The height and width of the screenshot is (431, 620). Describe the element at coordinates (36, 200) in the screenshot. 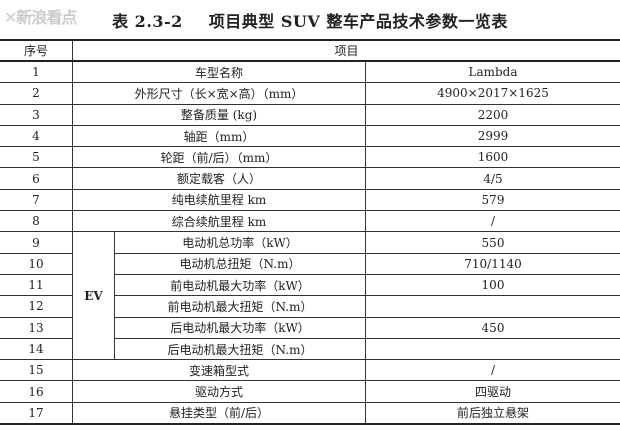

I see `row-seq: 7` at that location.